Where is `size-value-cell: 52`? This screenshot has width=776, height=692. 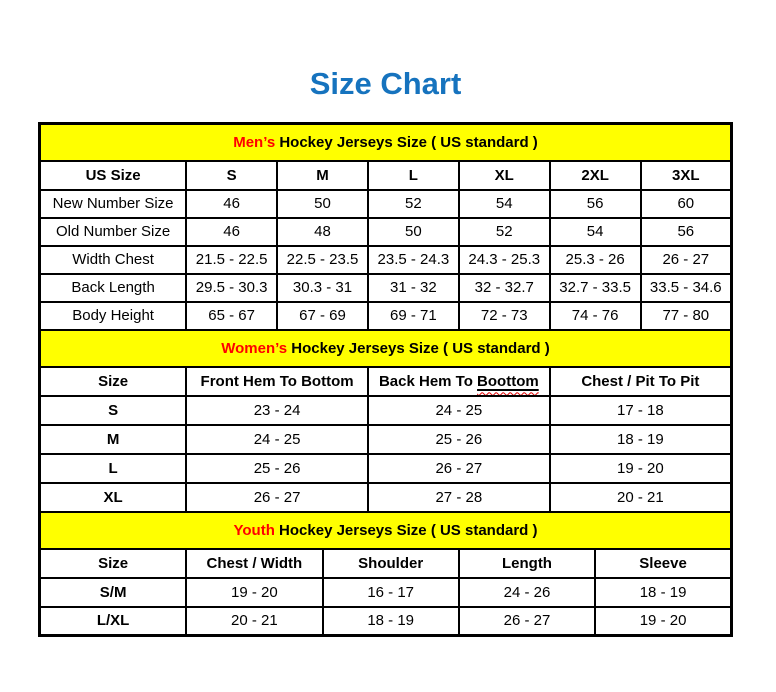
size-value-cell: 52 is located at coordinates (504, 231).